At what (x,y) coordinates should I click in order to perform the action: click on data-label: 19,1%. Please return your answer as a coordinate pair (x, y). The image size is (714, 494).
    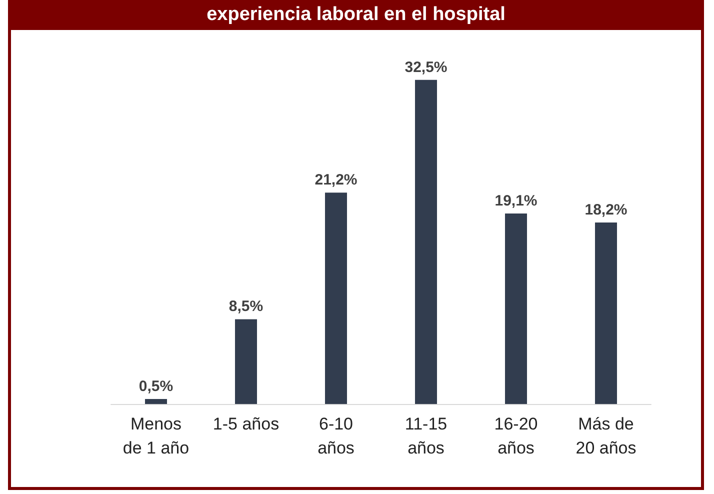
    Looking at the image, I should click on (516, 201).